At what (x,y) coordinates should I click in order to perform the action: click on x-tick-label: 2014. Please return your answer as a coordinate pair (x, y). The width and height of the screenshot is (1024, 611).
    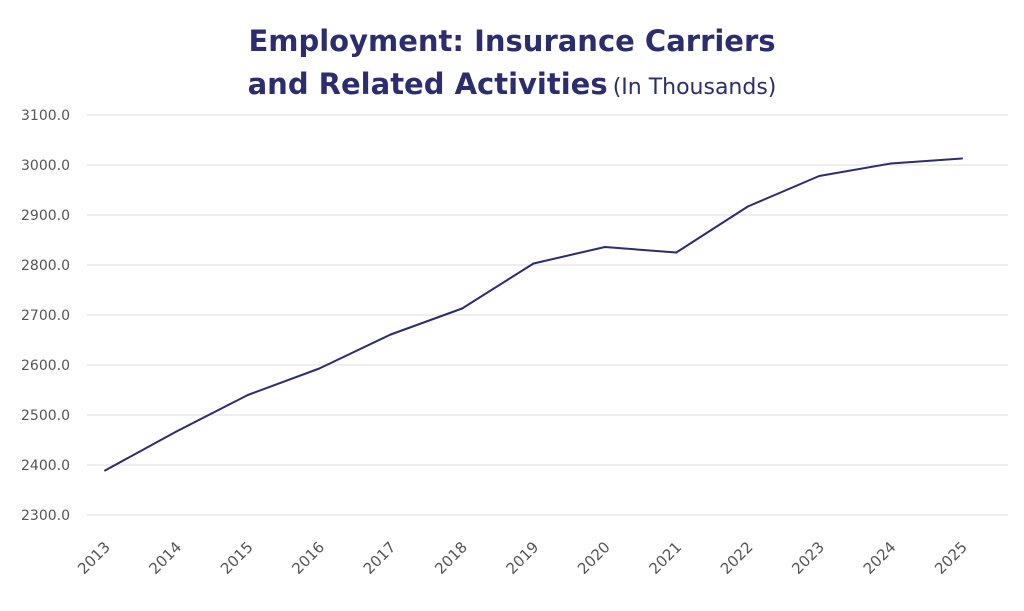
    Looking at the image, I should click on (166, 558).